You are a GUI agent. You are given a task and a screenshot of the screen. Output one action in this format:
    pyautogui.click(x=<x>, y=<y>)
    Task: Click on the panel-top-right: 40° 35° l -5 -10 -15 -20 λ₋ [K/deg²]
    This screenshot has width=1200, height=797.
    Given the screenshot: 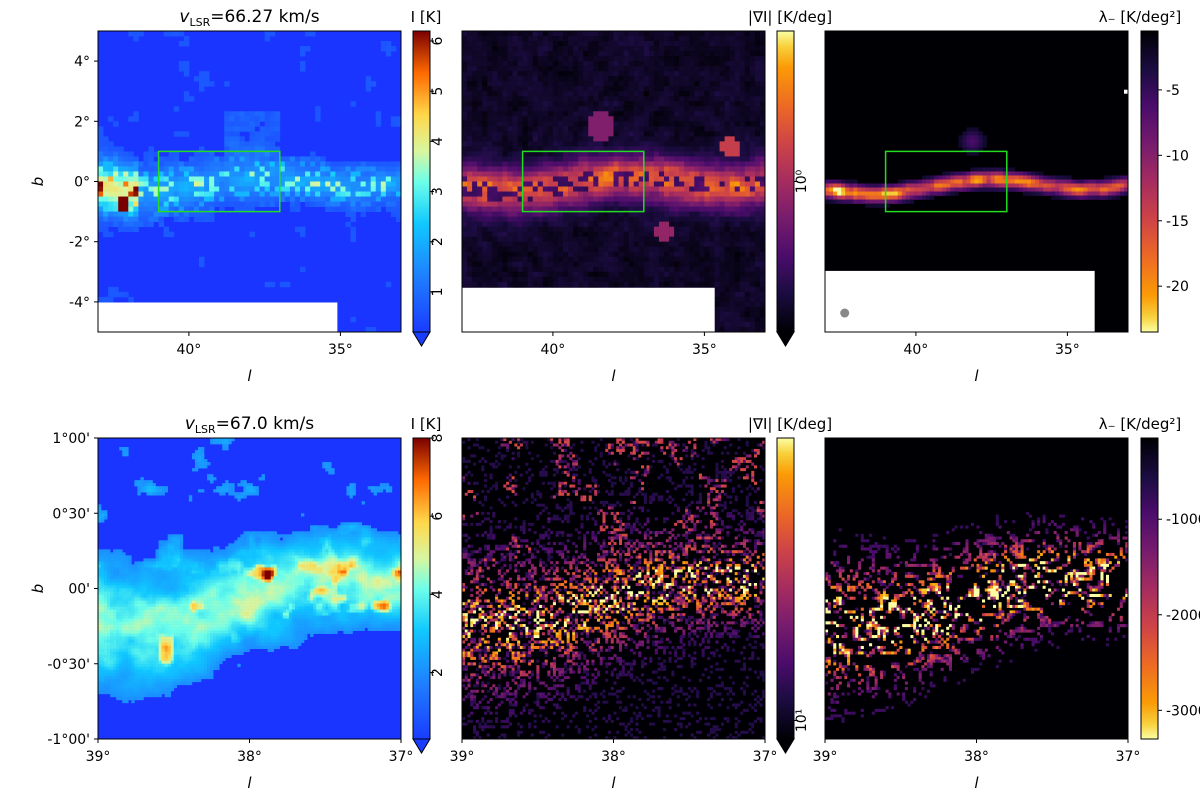 What is the action you would take?
    pyautogui.click(x=1006, y=196)
    